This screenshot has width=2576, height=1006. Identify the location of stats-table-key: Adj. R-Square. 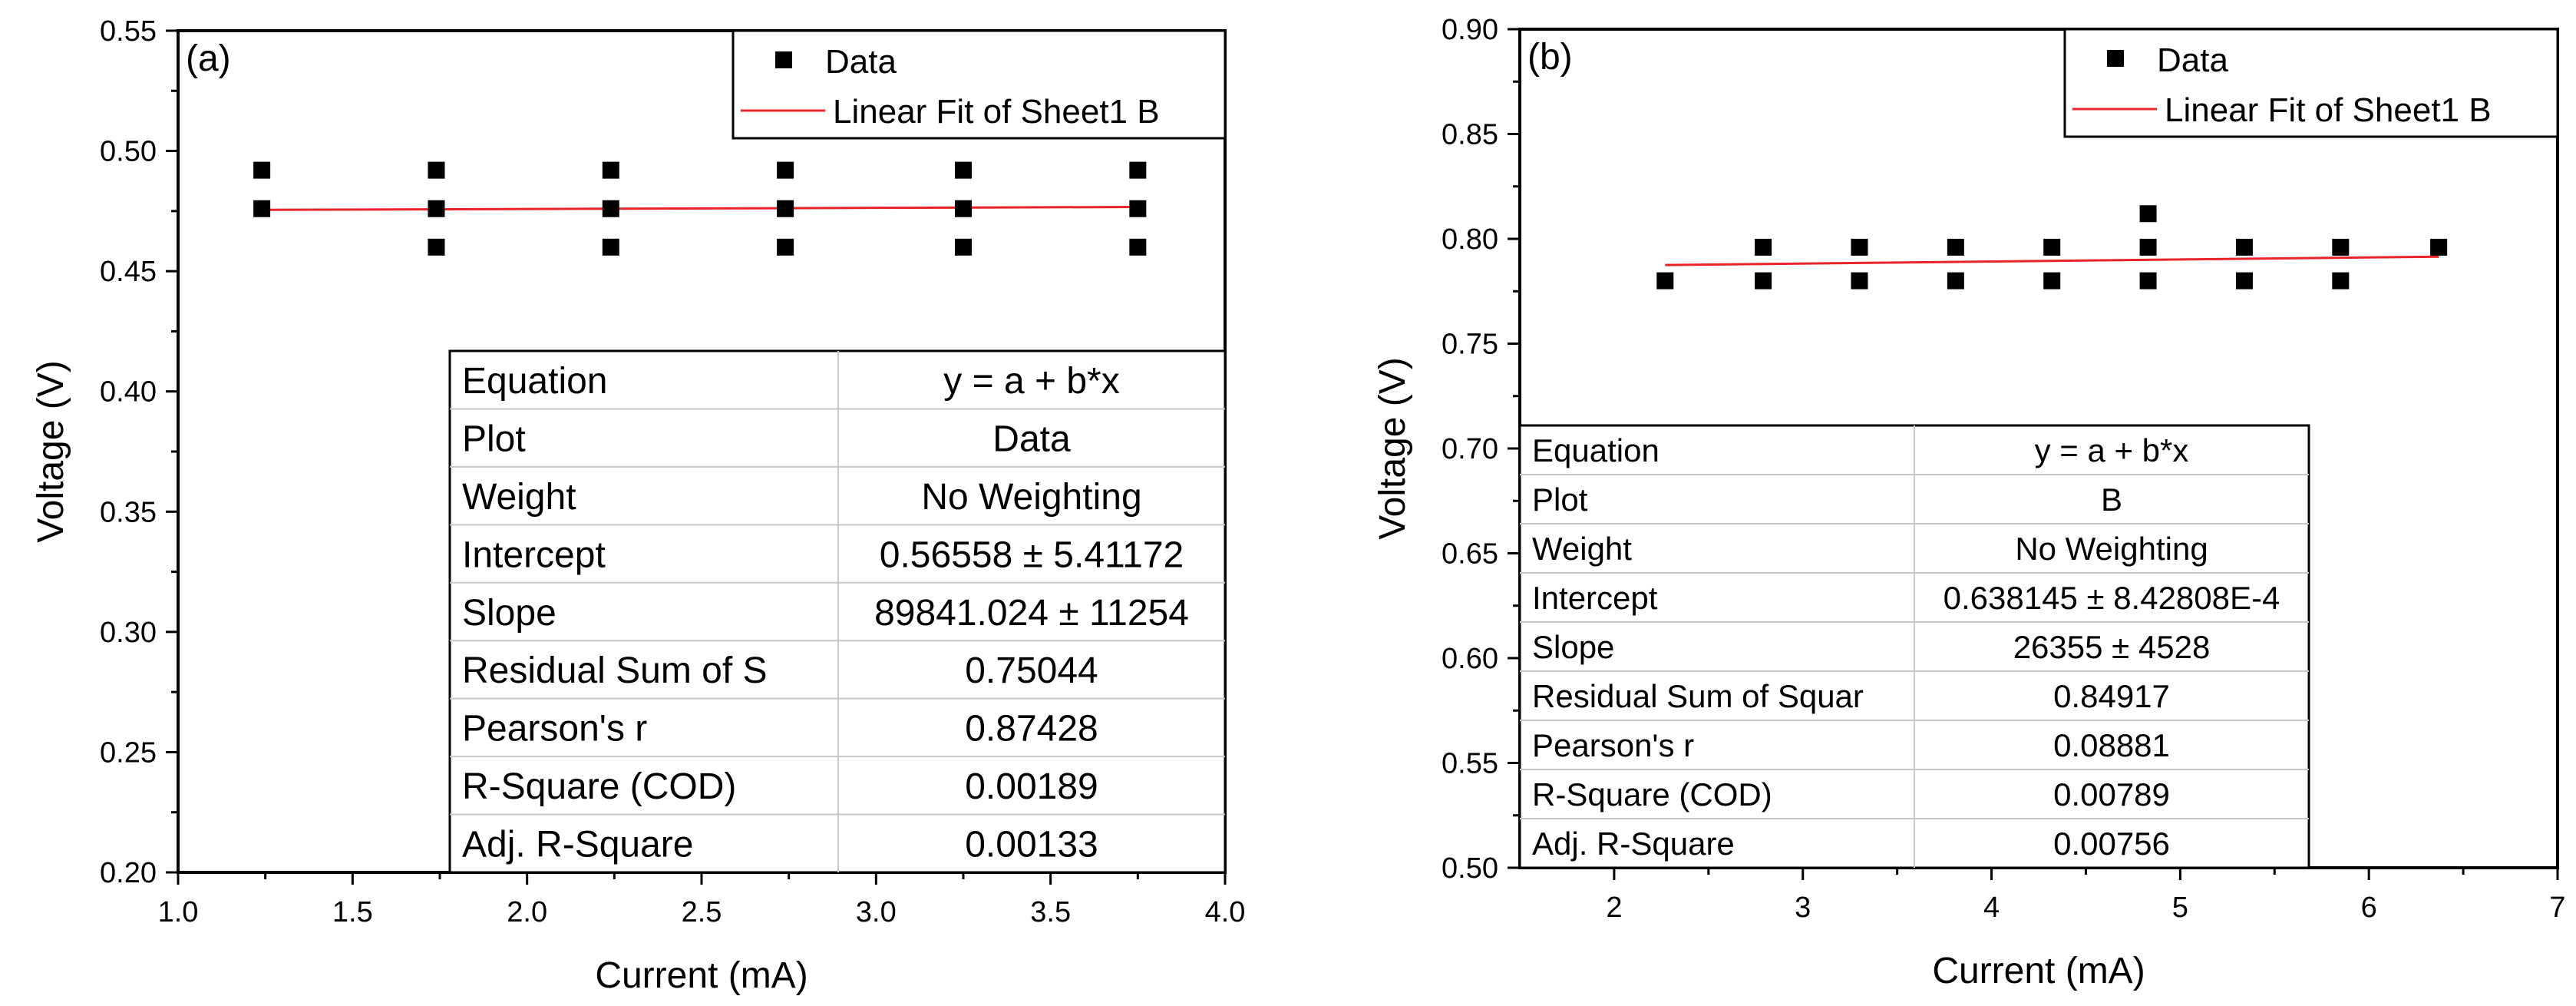
(577, 845).